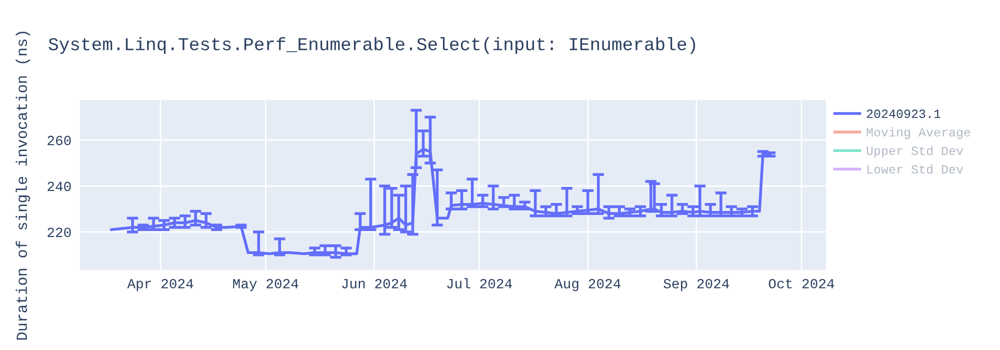 The height and width of the screenshot is (350, 1000). Describe the element at coordinates (697, 285) in the screenshot. I see `x-tick-label: Sep 2024` at that location.